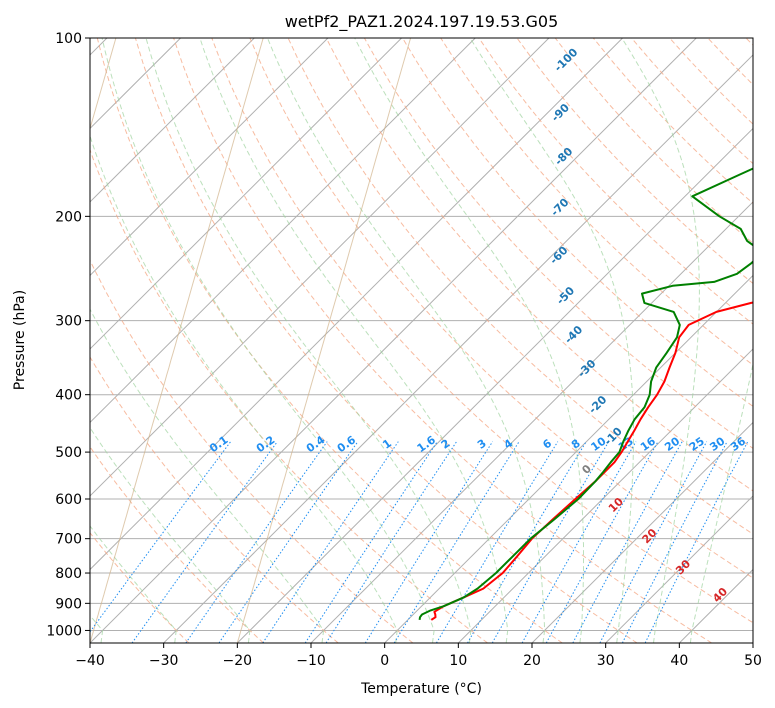  I want to click on dry-adiabat-label: -70, so click(559, 206).